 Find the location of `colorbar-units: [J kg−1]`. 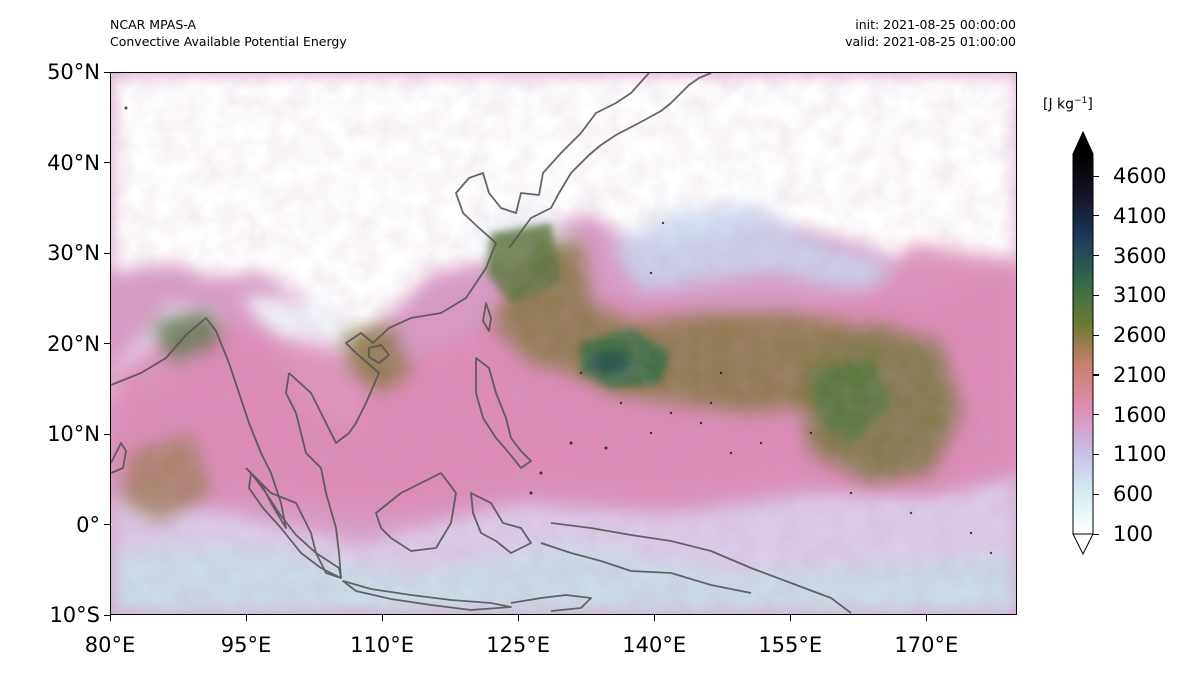

colorbar-units: [J kg−1] is located at coordinates (1068, 104).